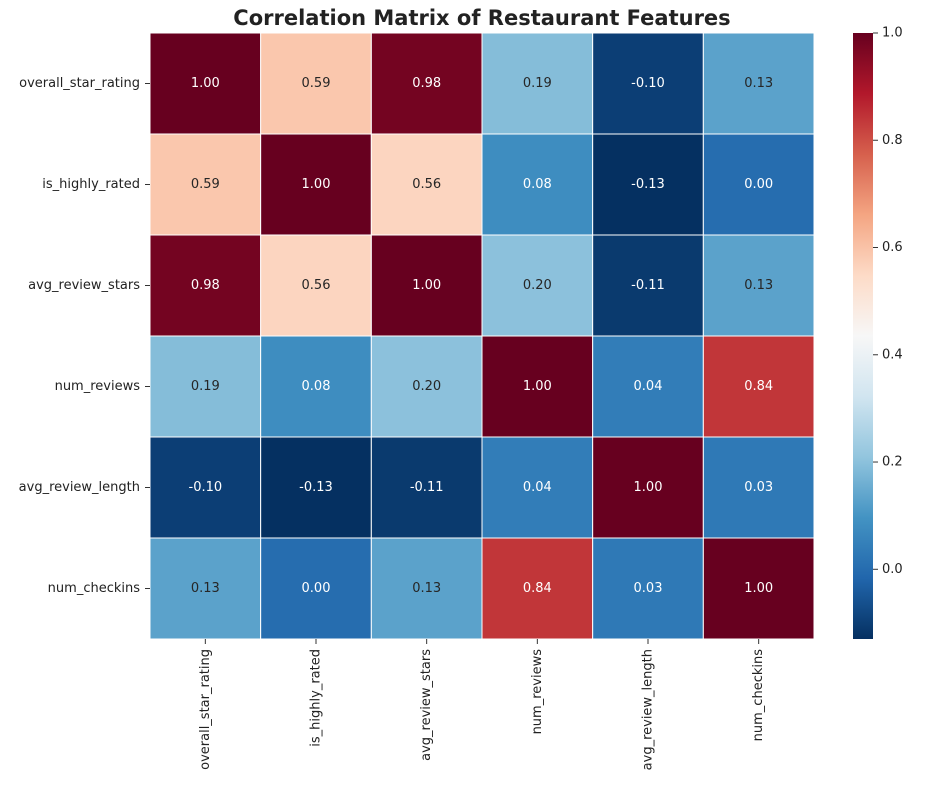 Image resolution: width=927 pixels, height=790 pixels. What do you see at coordinates (91, 184) in the screenshot?
I see `y-tick-label: is_highly_rated` at bounding box center [91, 184].